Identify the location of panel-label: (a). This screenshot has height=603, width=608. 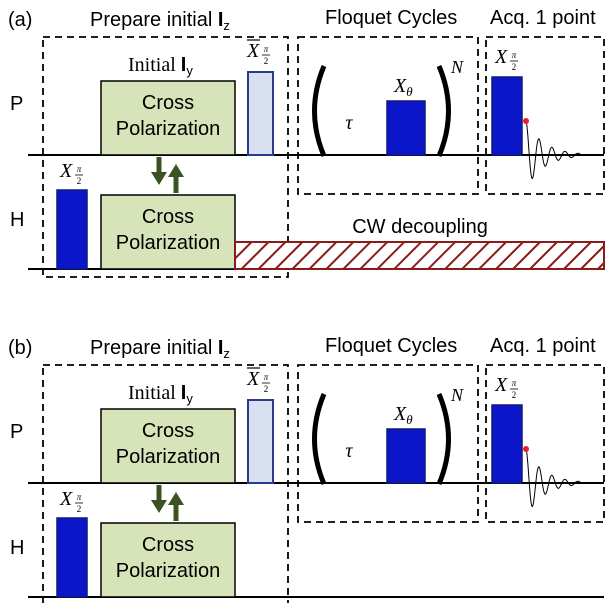
(20, 20).